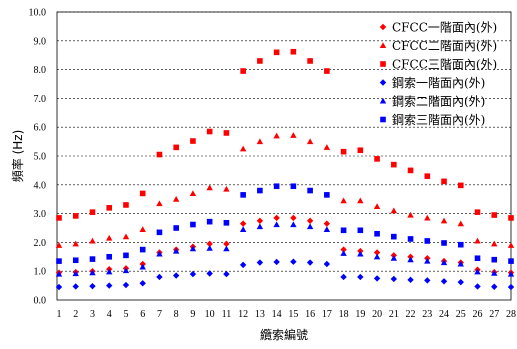 This screenshot has height=349, width=517. Describe the element at coordinates (40, 70) in the screenshot. I see `y-tick-8.0: 8.0` at that location.